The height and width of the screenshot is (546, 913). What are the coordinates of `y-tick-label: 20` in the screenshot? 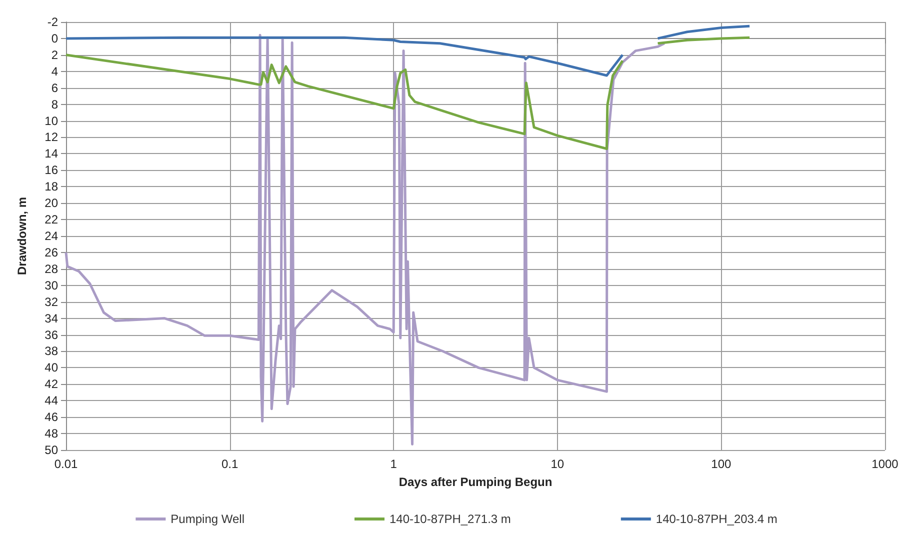 It's located at (51, 203).